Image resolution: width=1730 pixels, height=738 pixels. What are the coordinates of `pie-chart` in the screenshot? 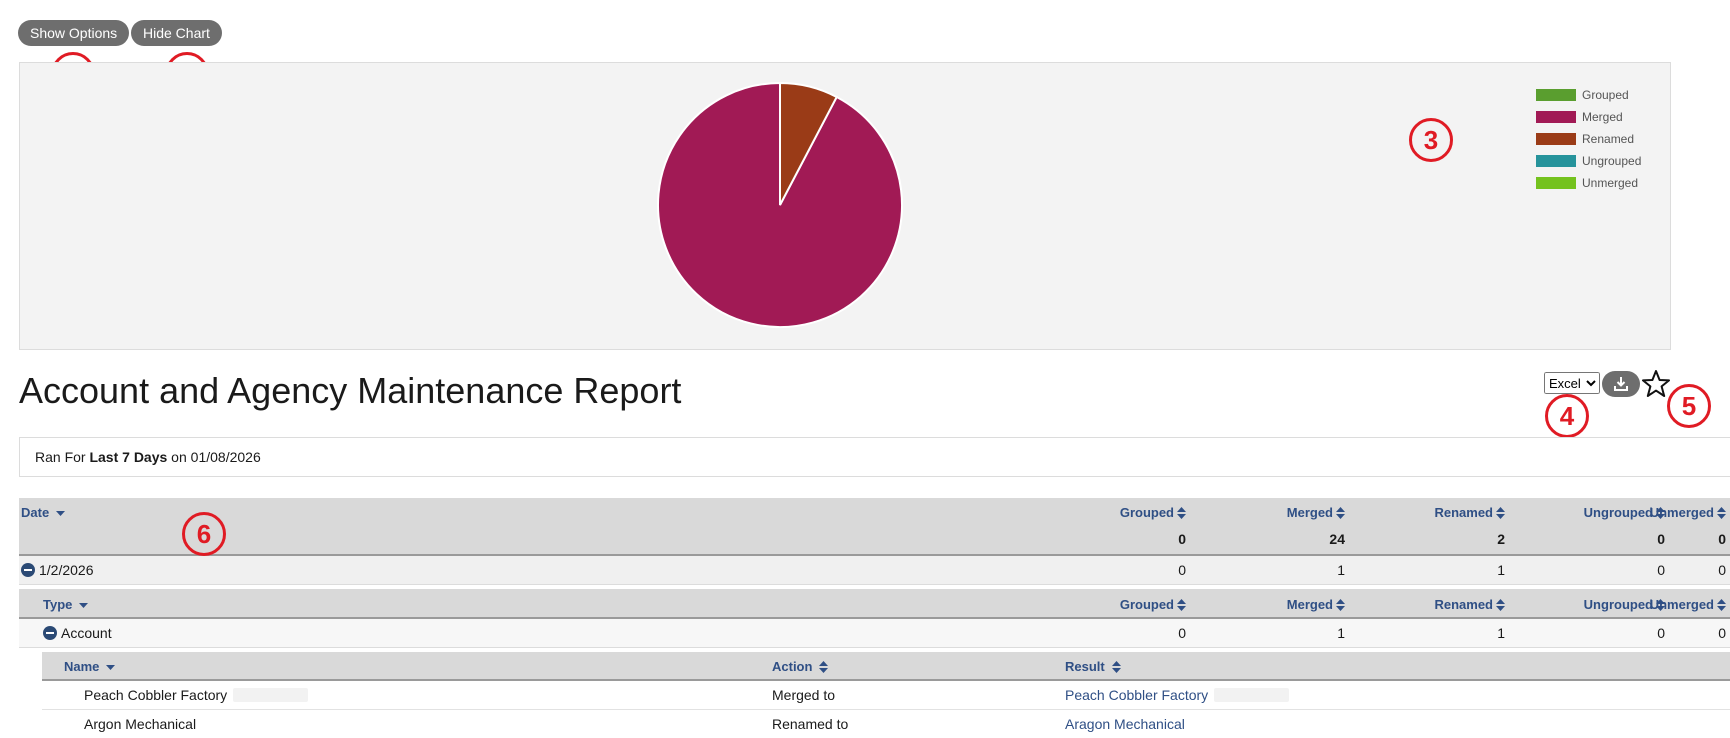 It's located at (780, 204).